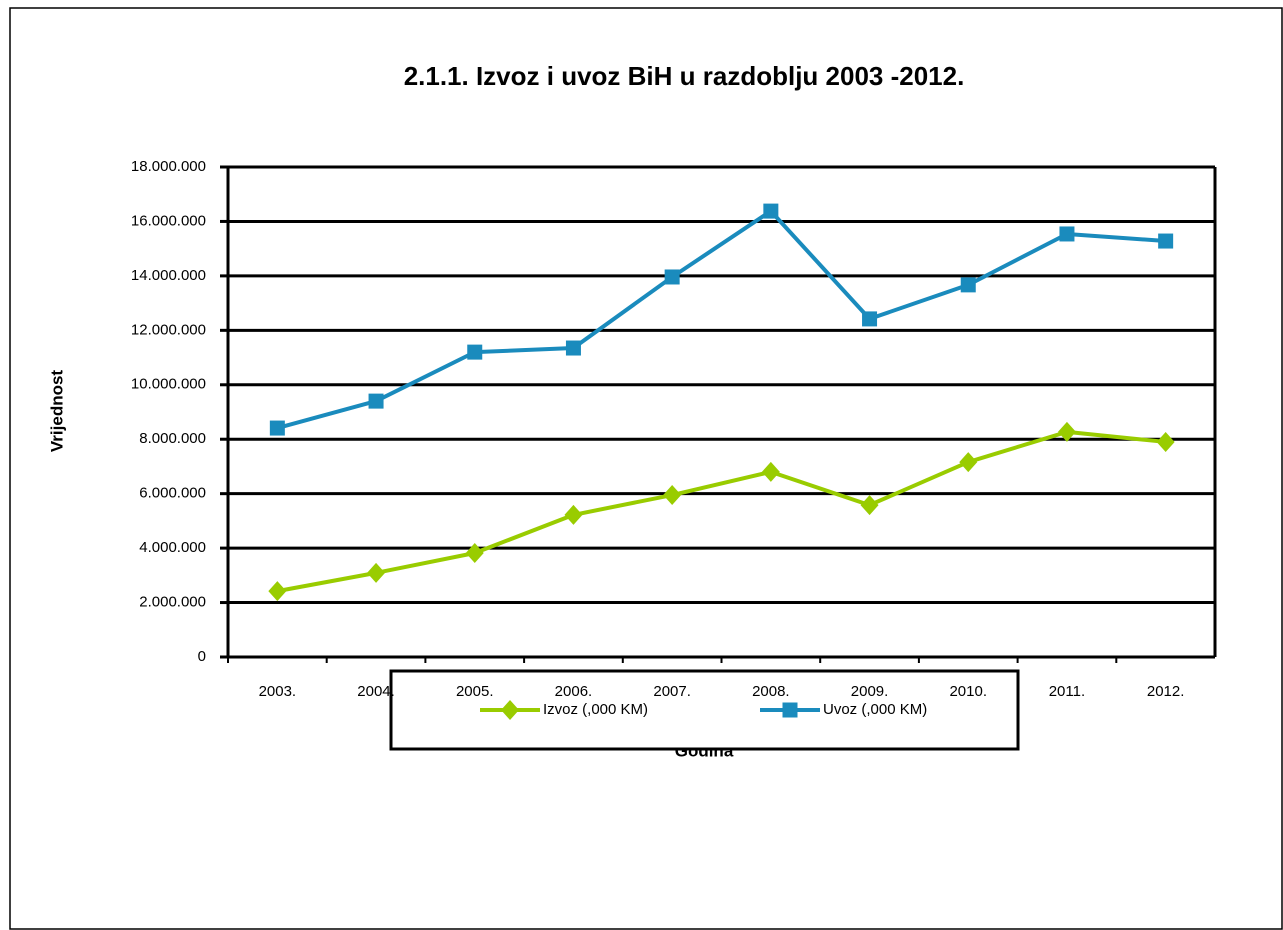 This screenshot has height=930, width=1283. What do you see at coordinates (771, 691) in the screenshot?
I see `x-tick-label: 2008.` at bounding box center [771, 691].